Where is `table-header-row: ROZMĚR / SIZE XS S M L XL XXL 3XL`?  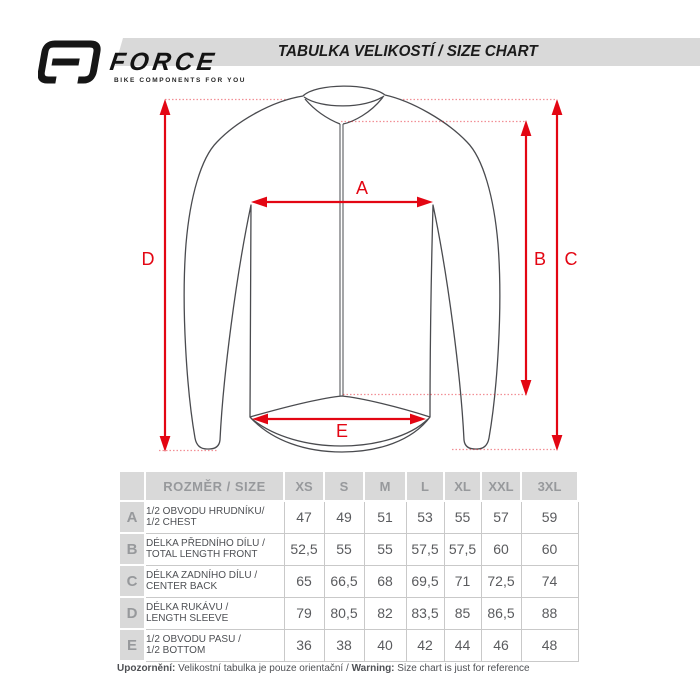
table-header-row: ROZMĚR / SIZE XS S M L XL XXL 3XL is located at coordinates (348, 486).